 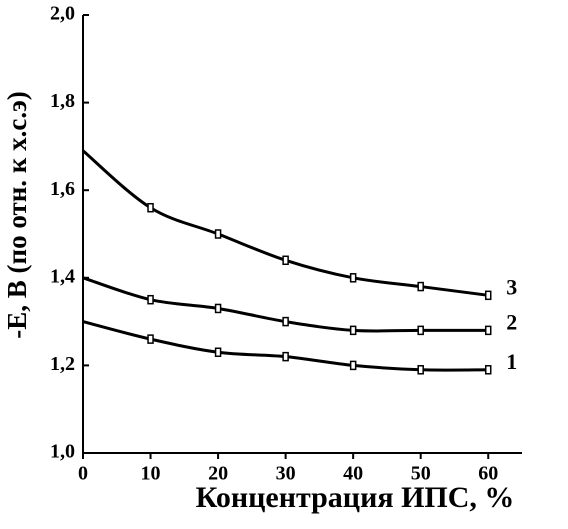 I want to click on y-tick-label: 1,0, so click(x=62, y=452).